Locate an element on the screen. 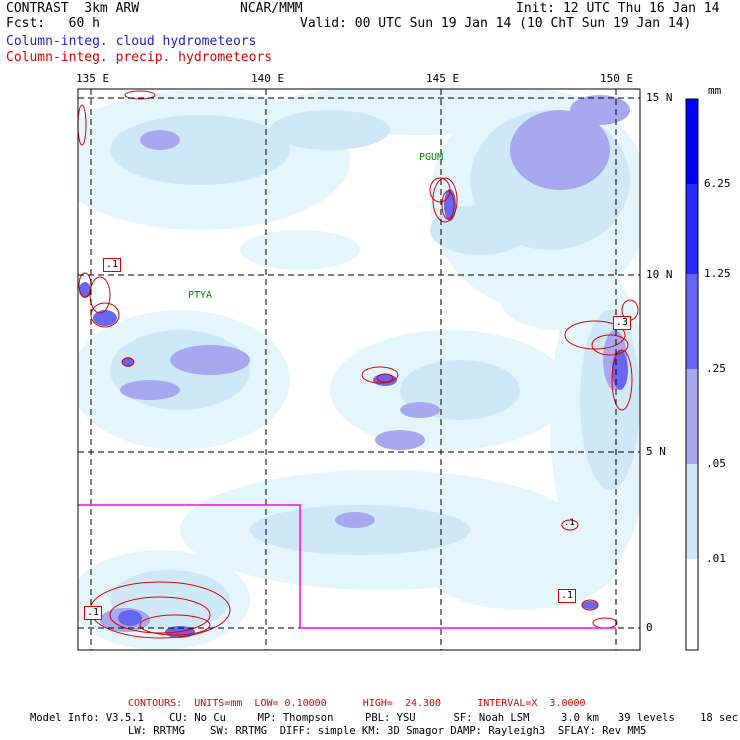 The image size is (740, 740). forecast-hour: Fcst: 60 h is located at coordinates (53, 23).